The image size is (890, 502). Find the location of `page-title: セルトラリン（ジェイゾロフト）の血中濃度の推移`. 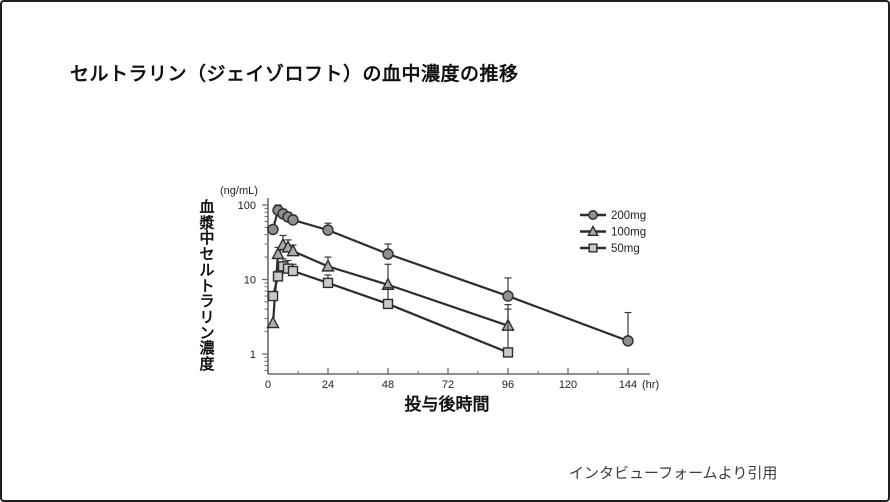

page-title: セルトラリン（ジェイゾロフト）の血中濃度の推移 is located at coordinates (294, 74).